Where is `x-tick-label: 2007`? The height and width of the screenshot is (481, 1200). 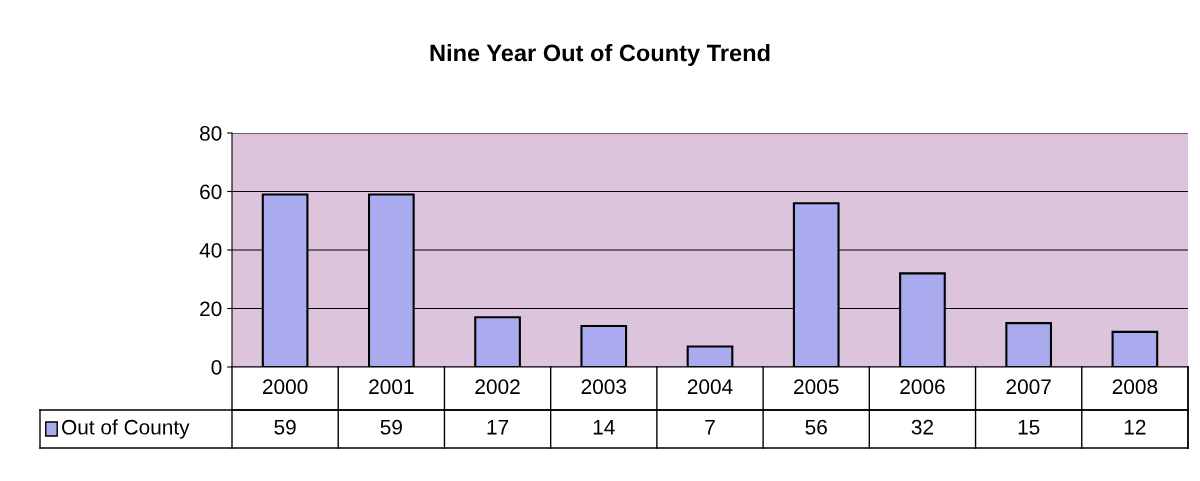 x-tick-label: 2007 is located at coordinates (1028, 387).